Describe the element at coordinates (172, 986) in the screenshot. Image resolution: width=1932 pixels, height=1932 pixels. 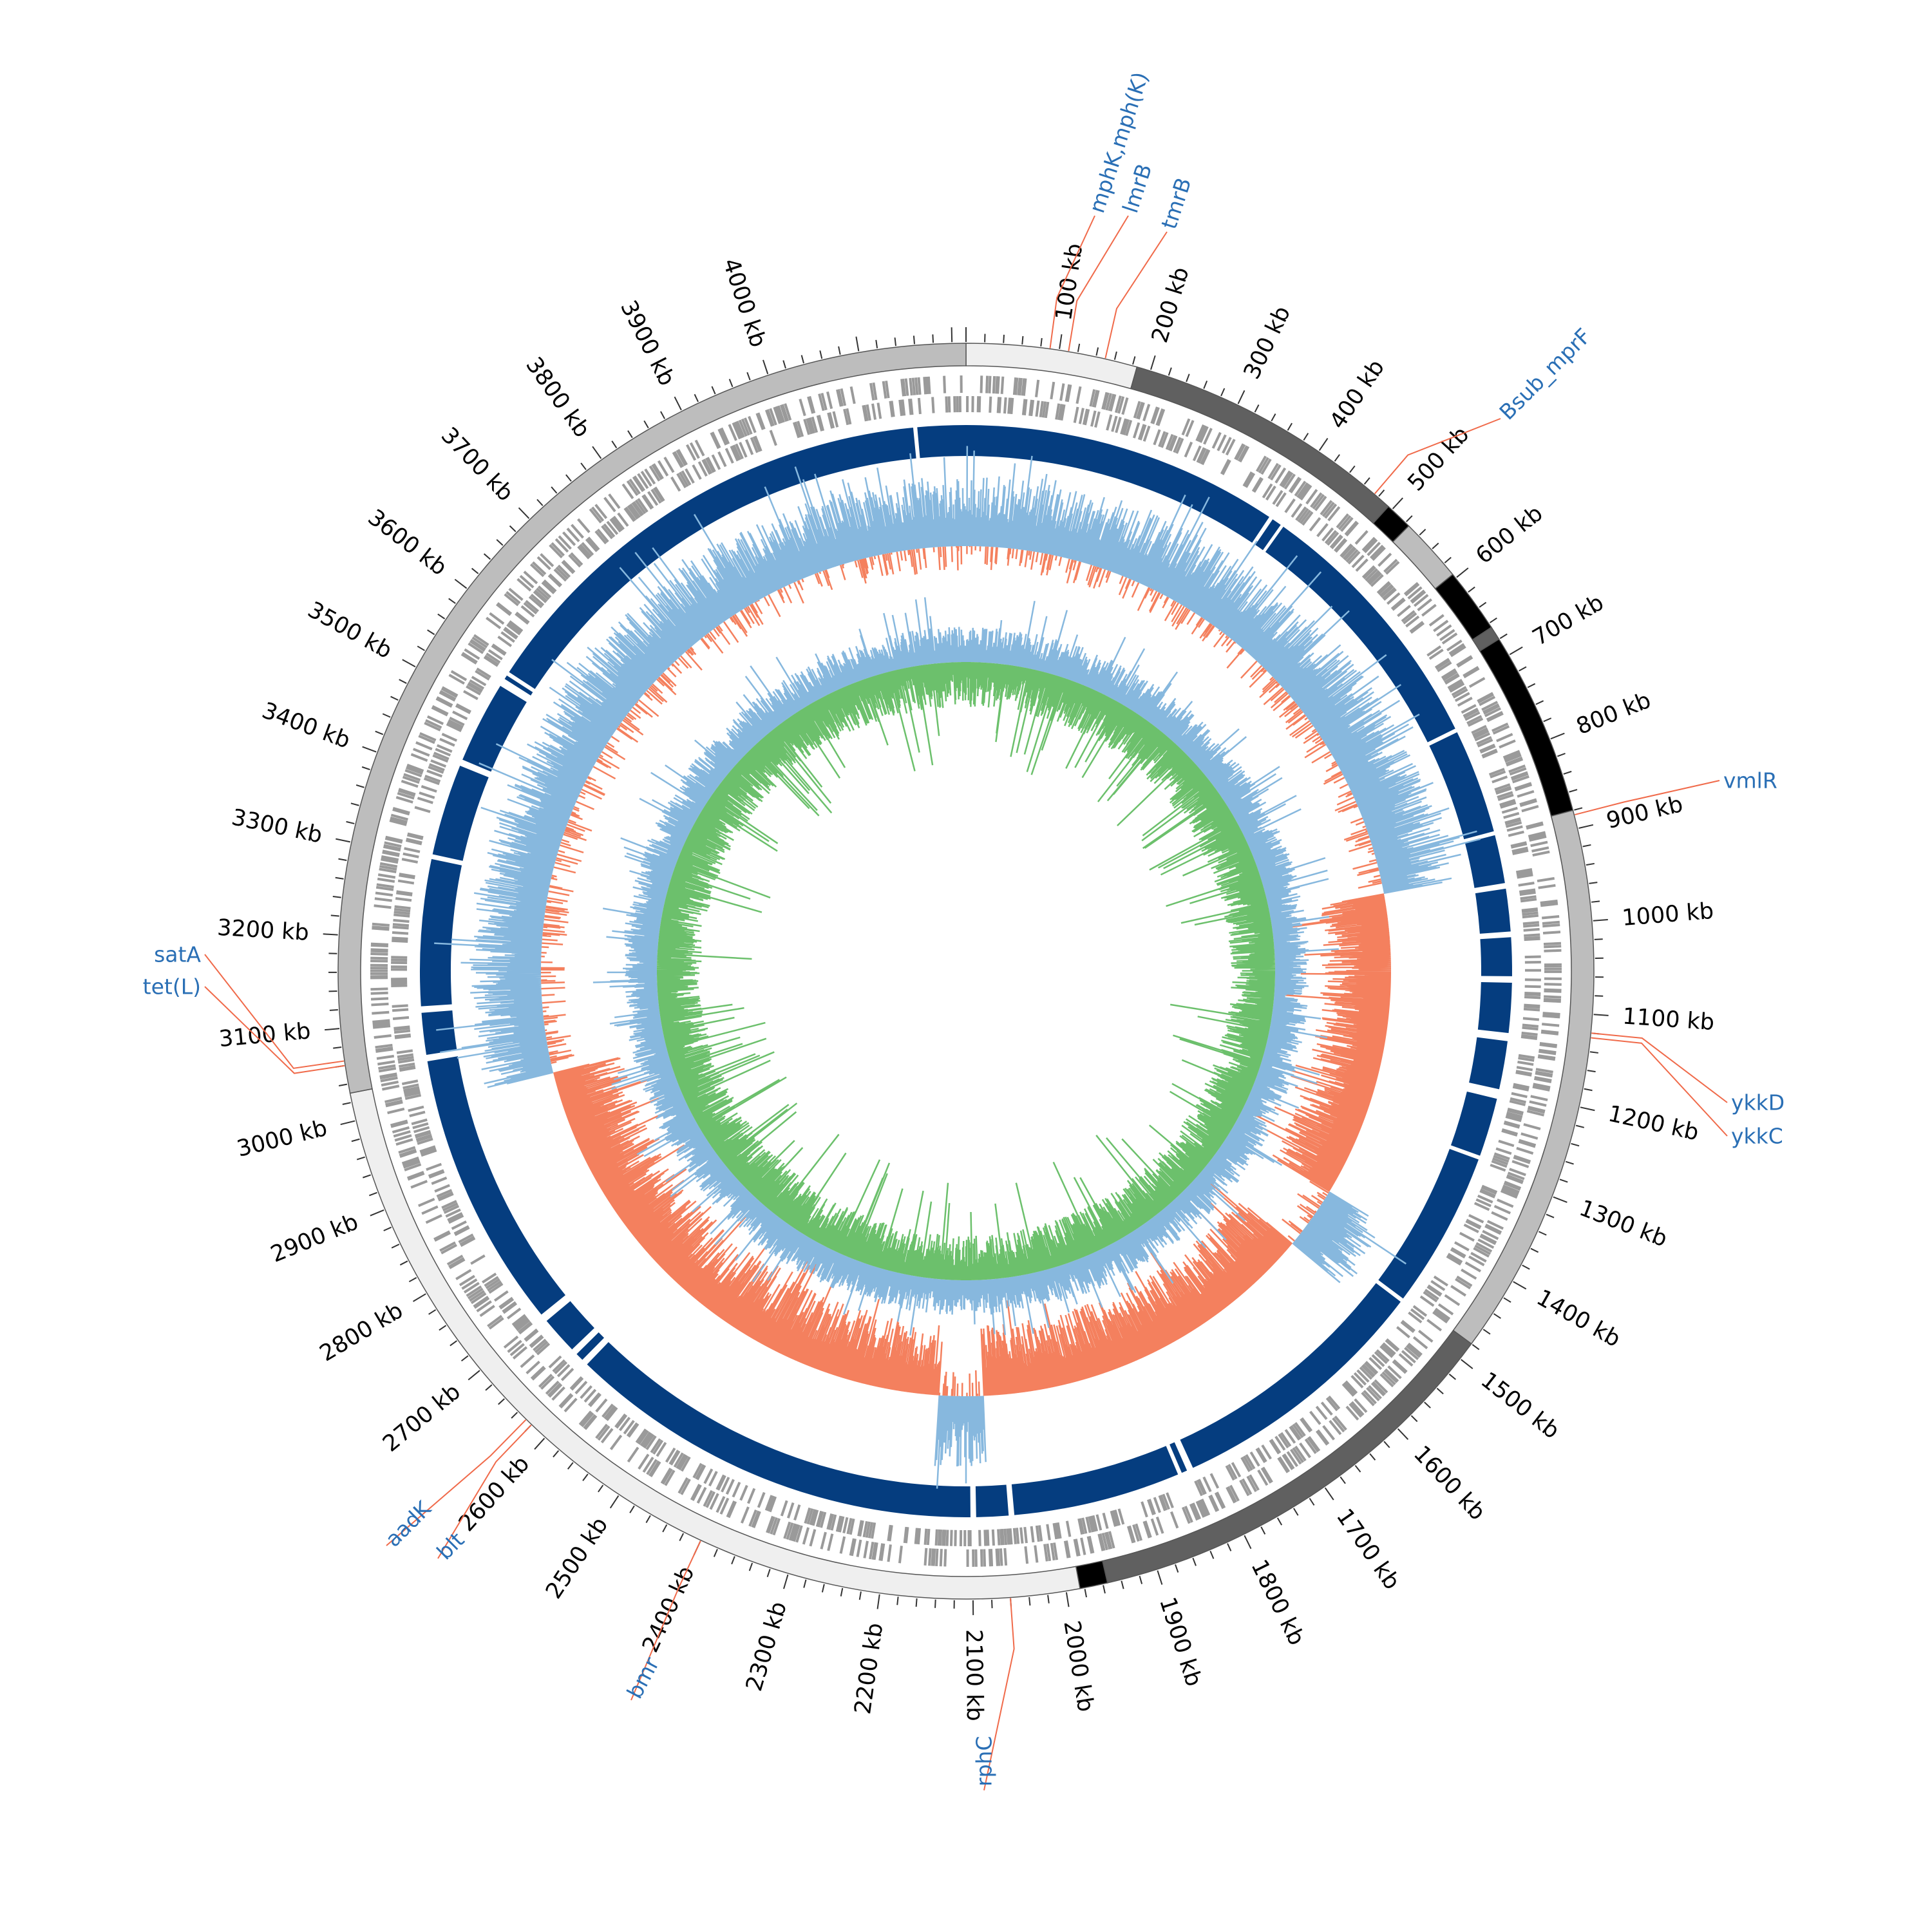
I see `gene-label: tet(L)` at that location.